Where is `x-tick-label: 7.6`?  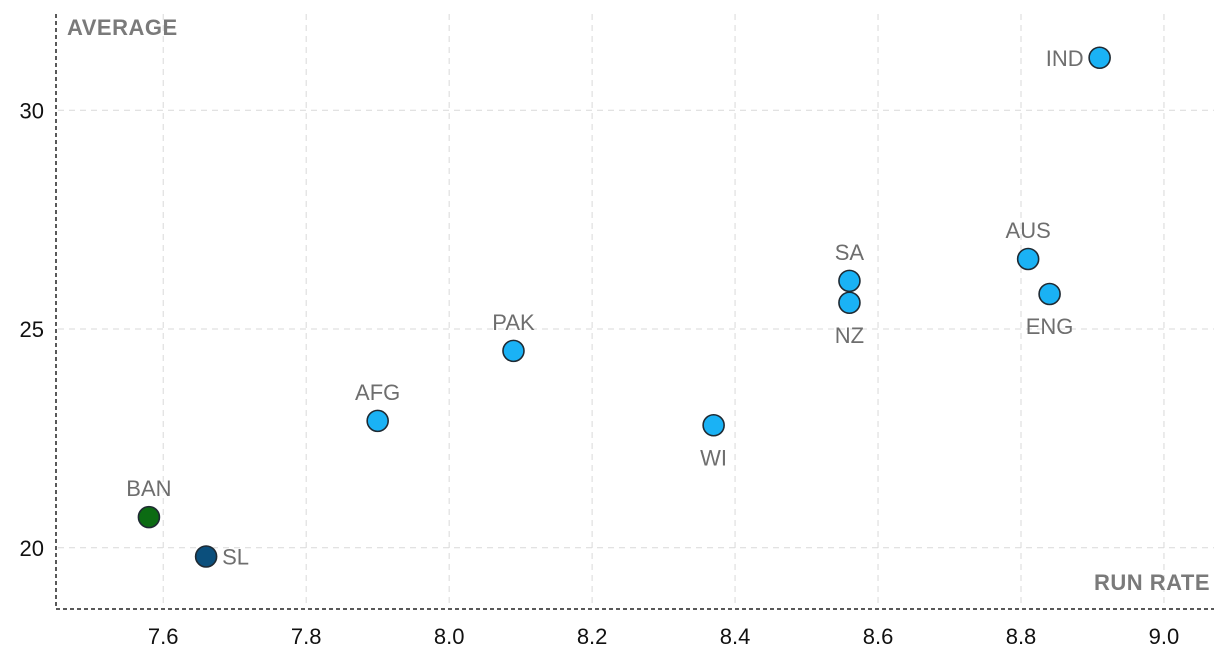
x-tick-label: 7.6 is located at coordinates (163, 636).